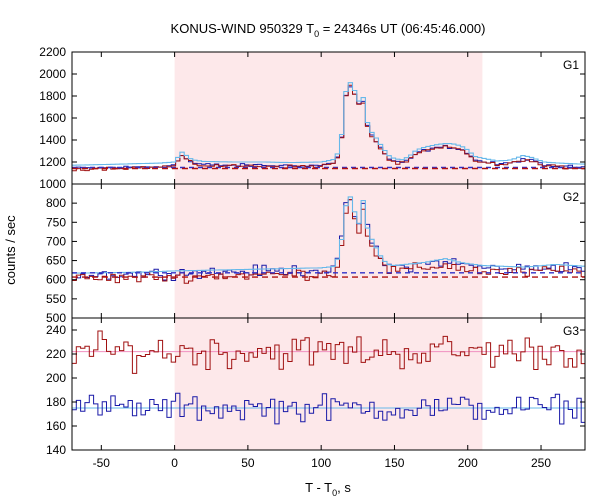  What do you see at coordinates (56, 261) in the screenshot?
I see `y-tick-label: 650` at bounding box center [56, 261].